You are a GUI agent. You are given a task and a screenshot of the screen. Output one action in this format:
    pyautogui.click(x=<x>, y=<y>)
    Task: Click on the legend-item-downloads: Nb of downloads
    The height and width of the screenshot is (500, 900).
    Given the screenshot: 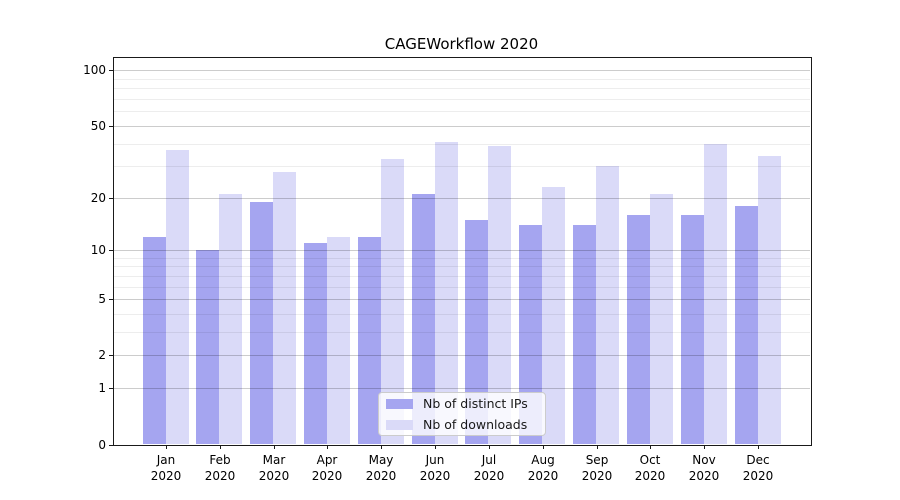 What is the action you would take?
    pyautogui.click(x=465, y=425)
    